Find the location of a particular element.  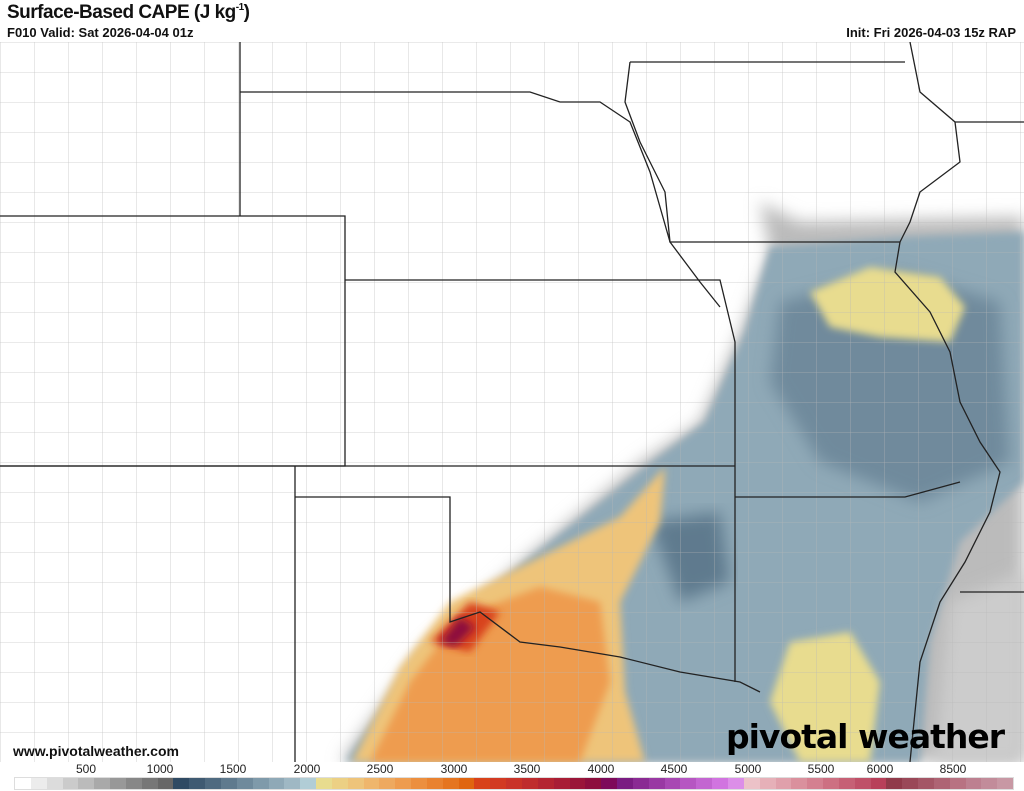

colorbar is located at coordinates (514, 783).